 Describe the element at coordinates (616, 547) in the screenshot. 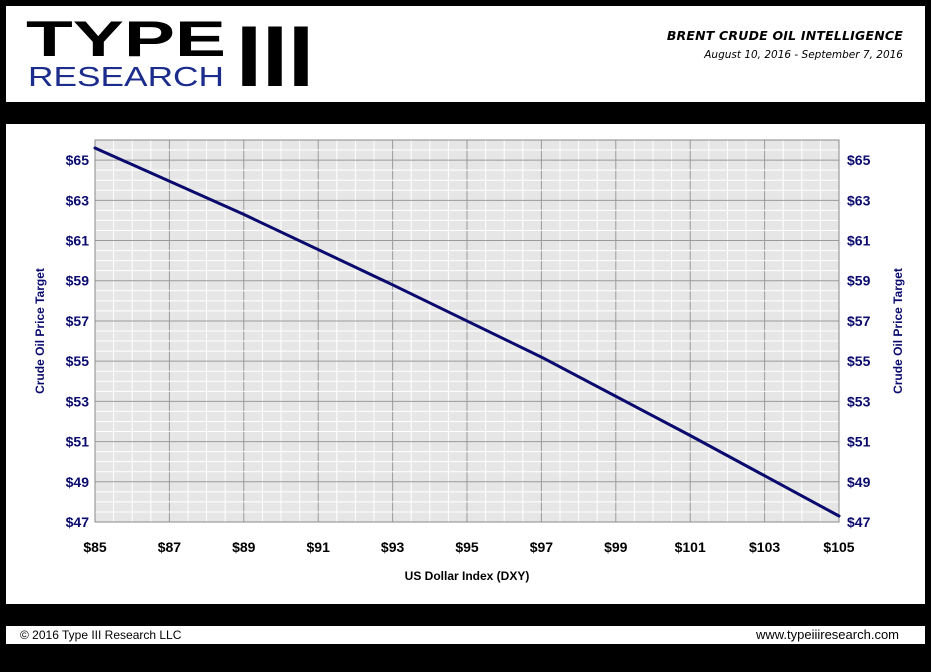

I see `x-tick-label: $99` at that location.